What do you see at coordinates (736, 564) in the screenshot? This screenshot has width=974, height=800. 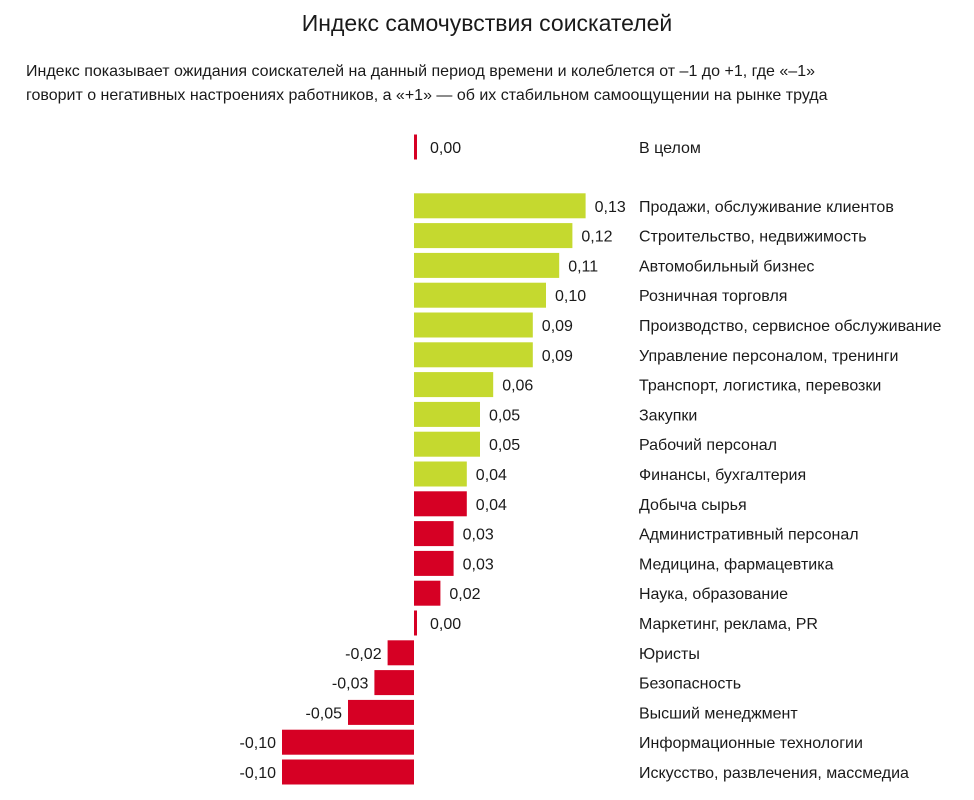 I see `category-label-14: Медицина, фармацевтика` at bounding box center [736, 564].